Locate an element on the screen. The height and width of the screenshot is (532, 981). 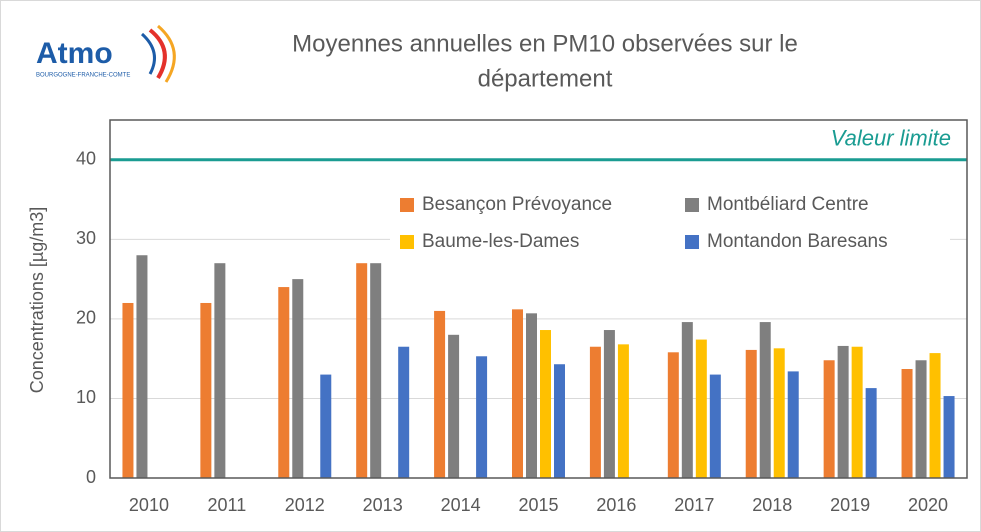
legend-label: Besançon Prévoyance is located at coordinates (517, 204).